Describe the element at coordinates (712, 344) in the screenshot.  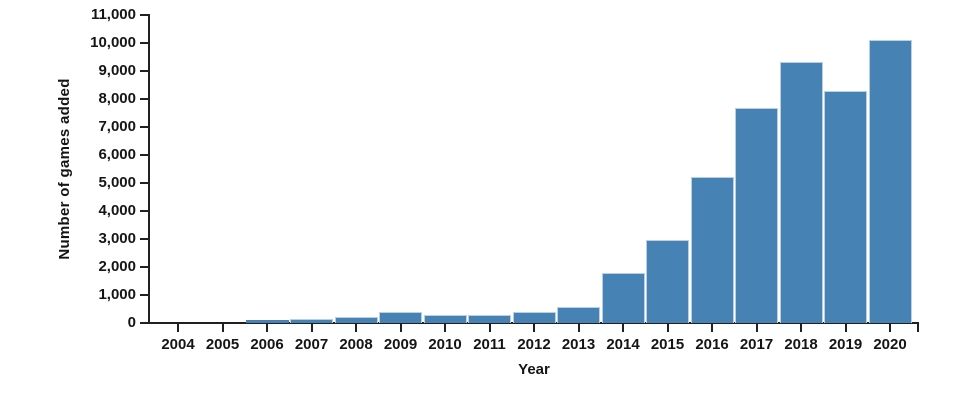
I see `x-tick-label: 2016` at that location.